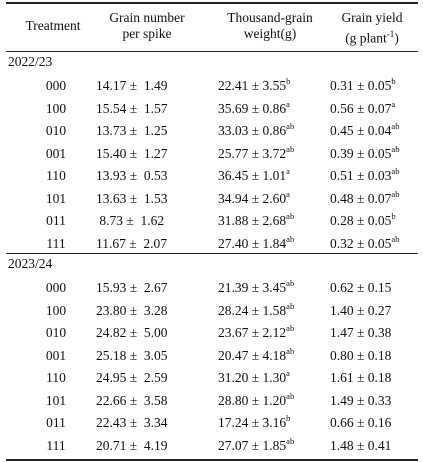 This screenshot has height=462, width=423. I want to click on tgw-cell: 33.03 ± 0.86ab, so click(273, 131).